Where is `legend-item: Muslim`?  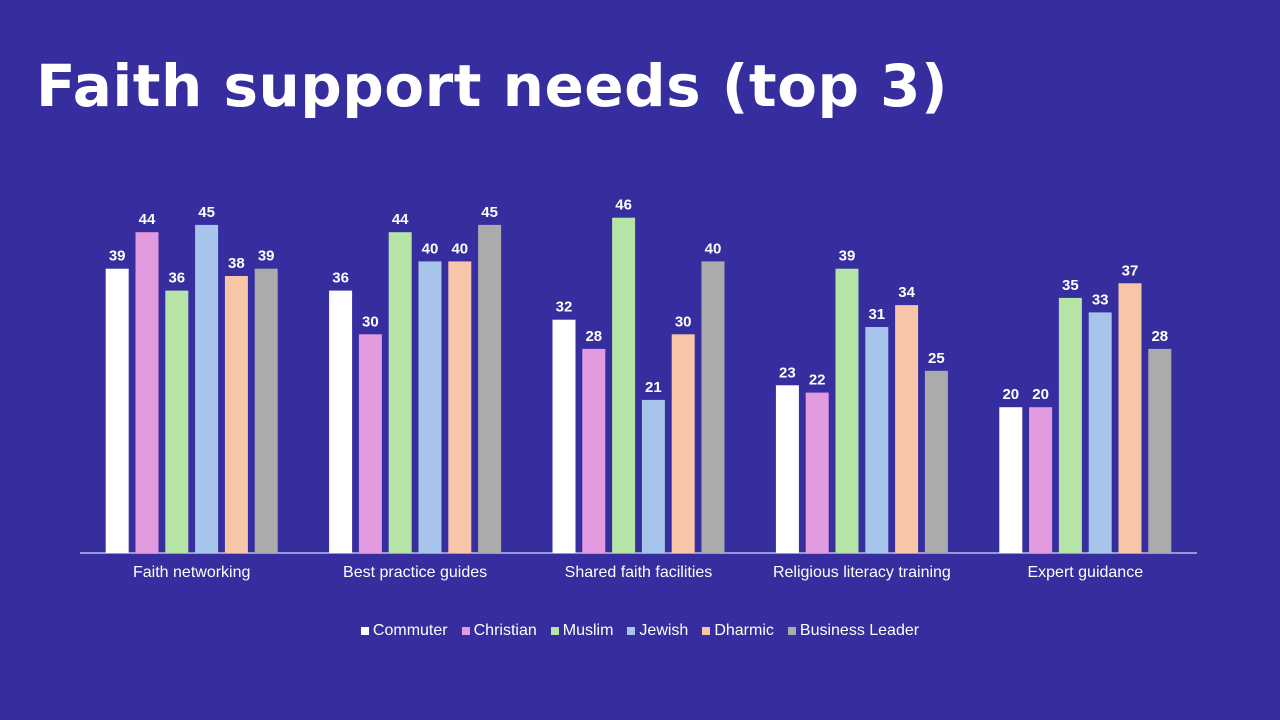 legend-item: Muslim is located at coordinates (582, 631).